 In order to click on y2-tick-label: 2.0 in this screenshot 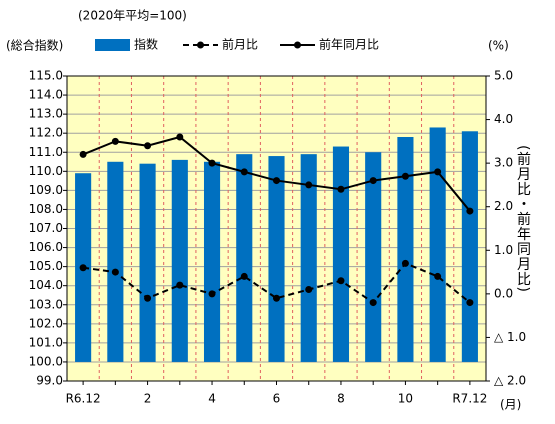, I will do `click(503, 206)`.